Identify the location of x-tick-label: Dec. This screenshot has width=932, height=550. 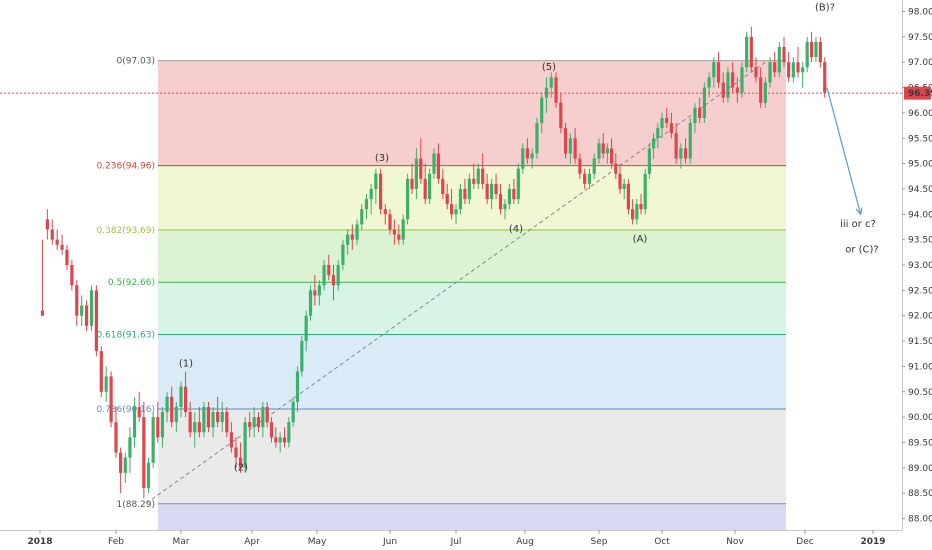
(804, 542).